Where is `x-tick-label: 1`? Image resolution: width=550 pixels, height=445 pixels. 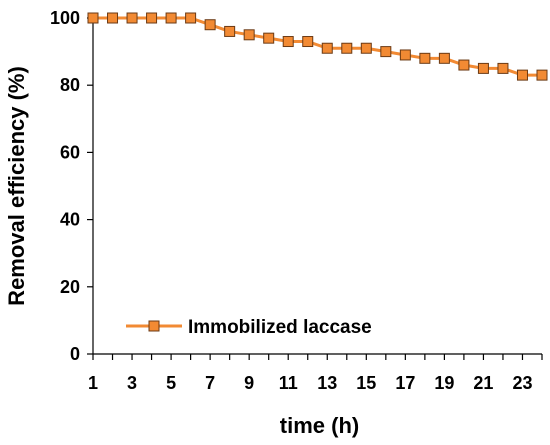 x-tick-label: 1 is located at coordinates (93, 383).